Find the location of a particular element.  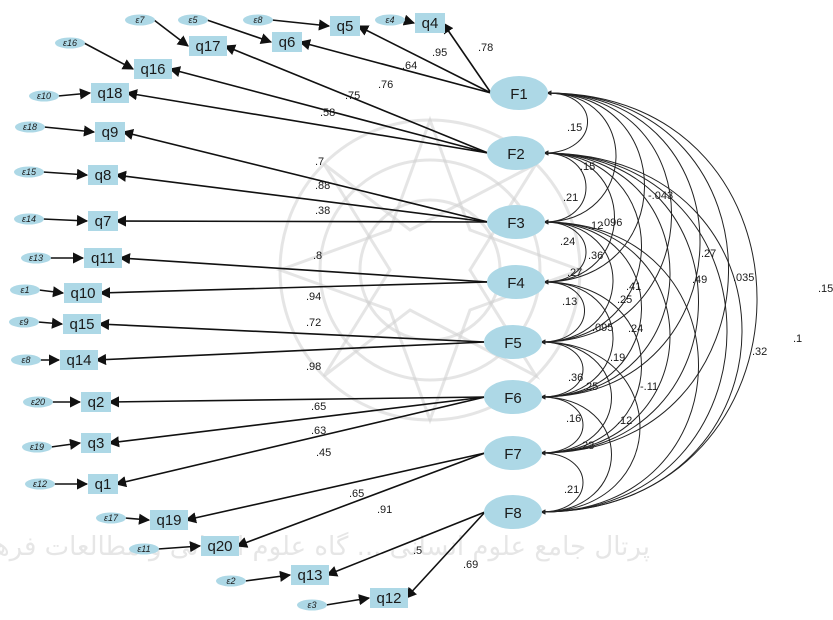

loading-value: .76 is located at coordinates (385, 85).